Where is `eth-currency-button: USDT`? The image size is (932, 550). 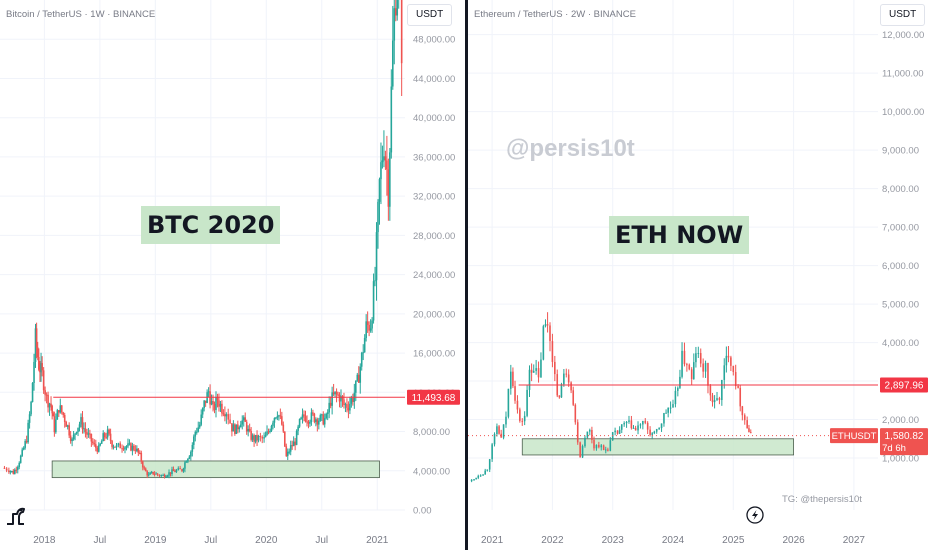 eth-currency-button: USDT is located at coordinates (903, 15).